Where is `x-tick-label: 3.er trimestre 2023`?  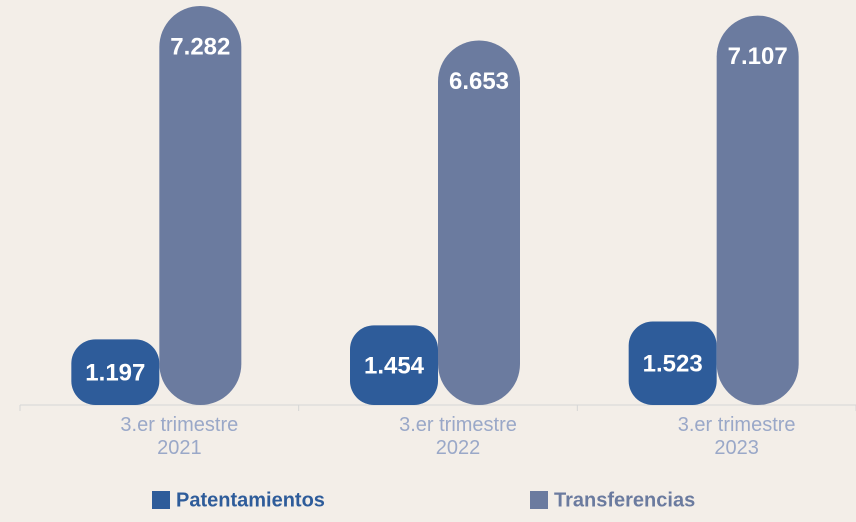
x-tick-label: 3.er trimestre 2023 is located at coordinates (736, 436).